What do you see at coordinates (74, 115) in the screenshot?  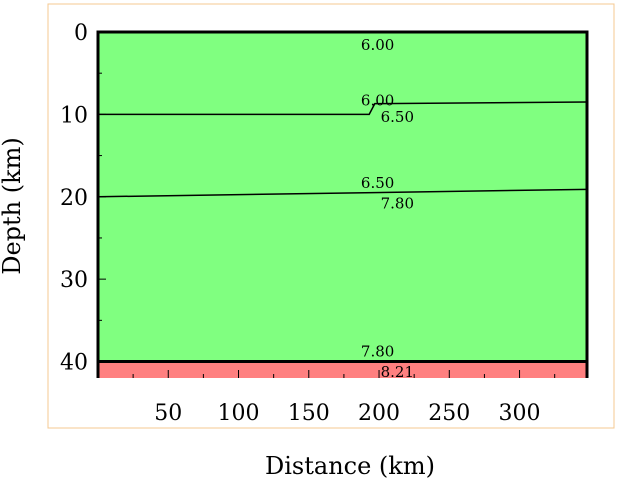 I see `y-tick-label: 10` at bounding box center [74, 115].